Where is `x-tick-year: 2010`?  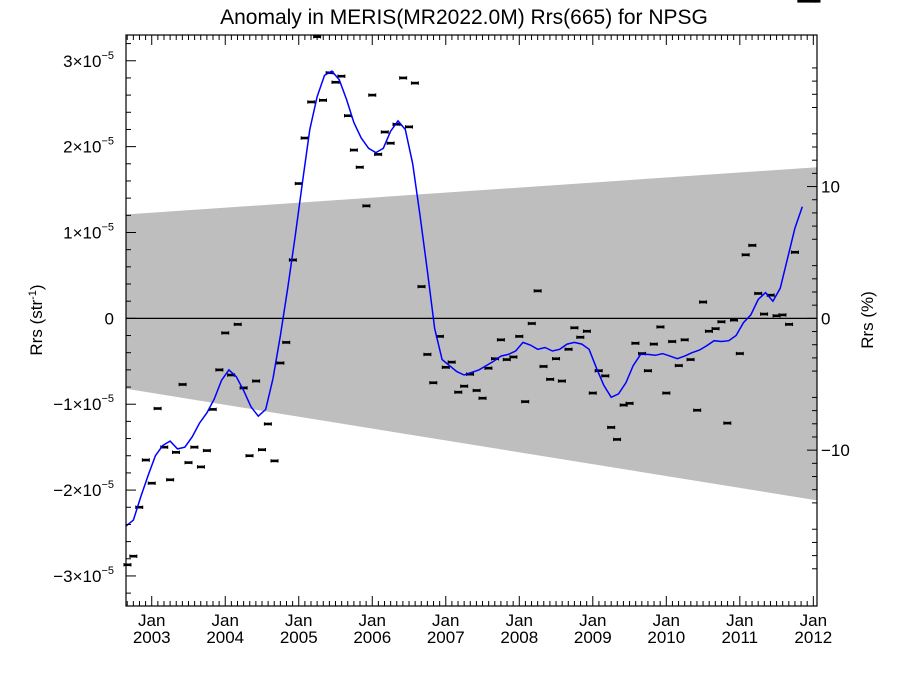 x-tick-year: 2010 is located at coordinates (666, 637).